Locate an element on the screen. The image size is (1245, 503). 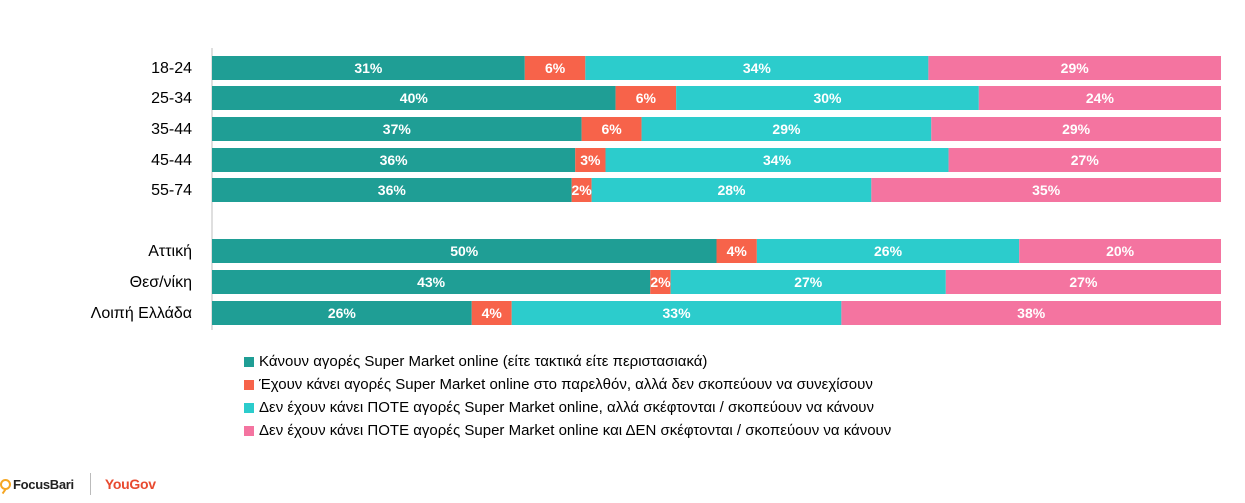
data-label-55-74-buy-online: 36% is located at coordinates (392, 190).